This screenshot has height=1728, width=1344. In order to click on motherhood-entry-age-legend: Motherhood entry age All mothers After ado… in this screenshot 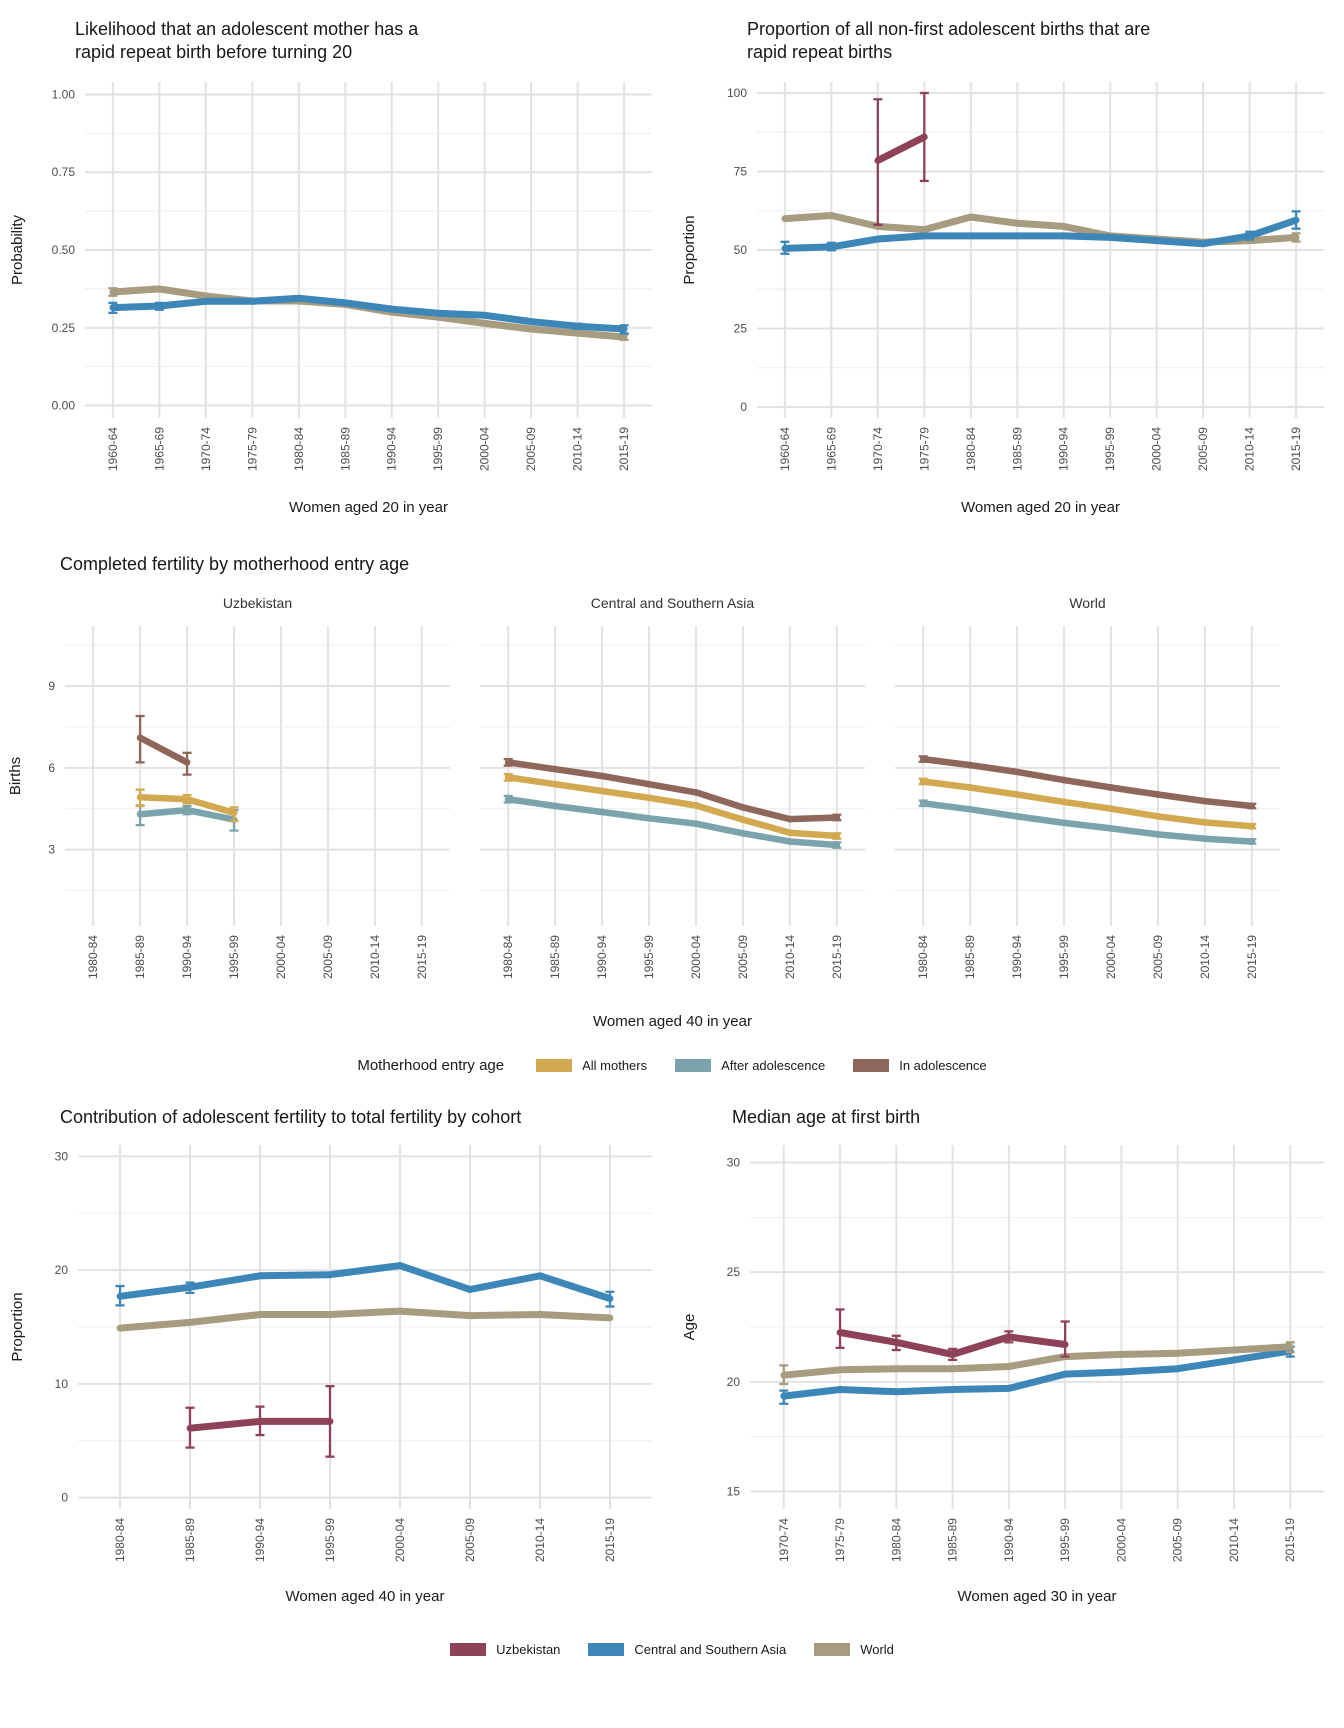, I will do `click(672, 1065)`.